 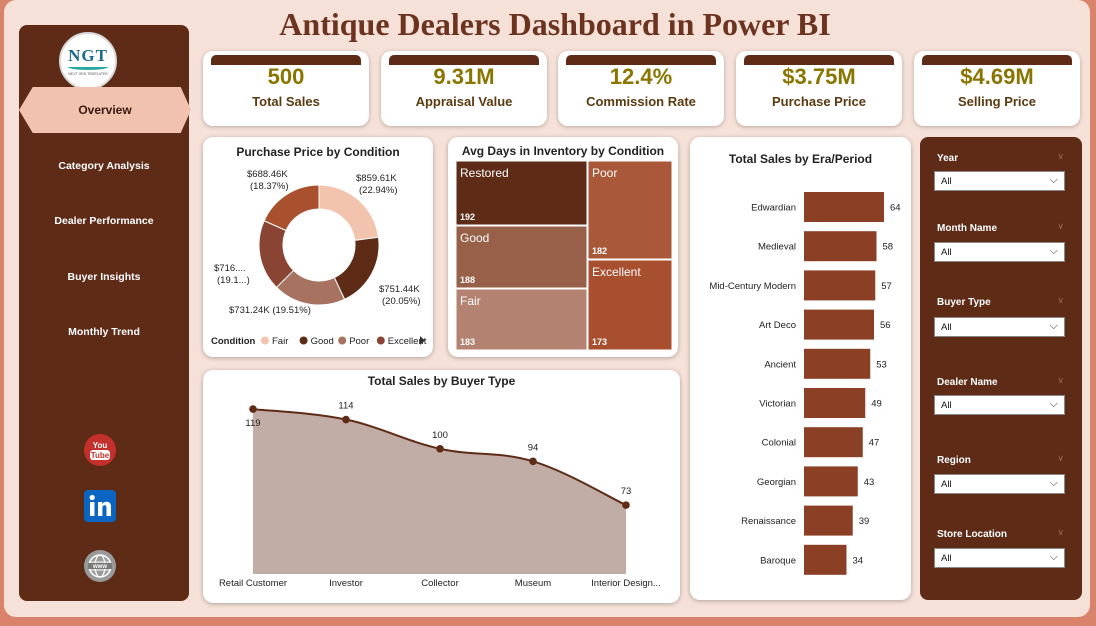 What do you see at coordinates (269, 186) in the screenshot?
I see `donut-data-label: (18.37%)` at bounding box center [269, 186].